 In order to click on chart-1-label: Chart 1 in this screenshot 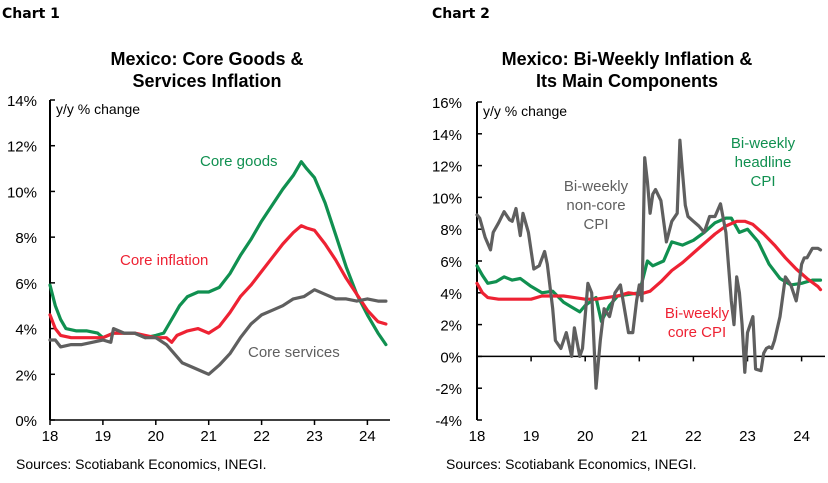, I will do `click(31, 14)`.